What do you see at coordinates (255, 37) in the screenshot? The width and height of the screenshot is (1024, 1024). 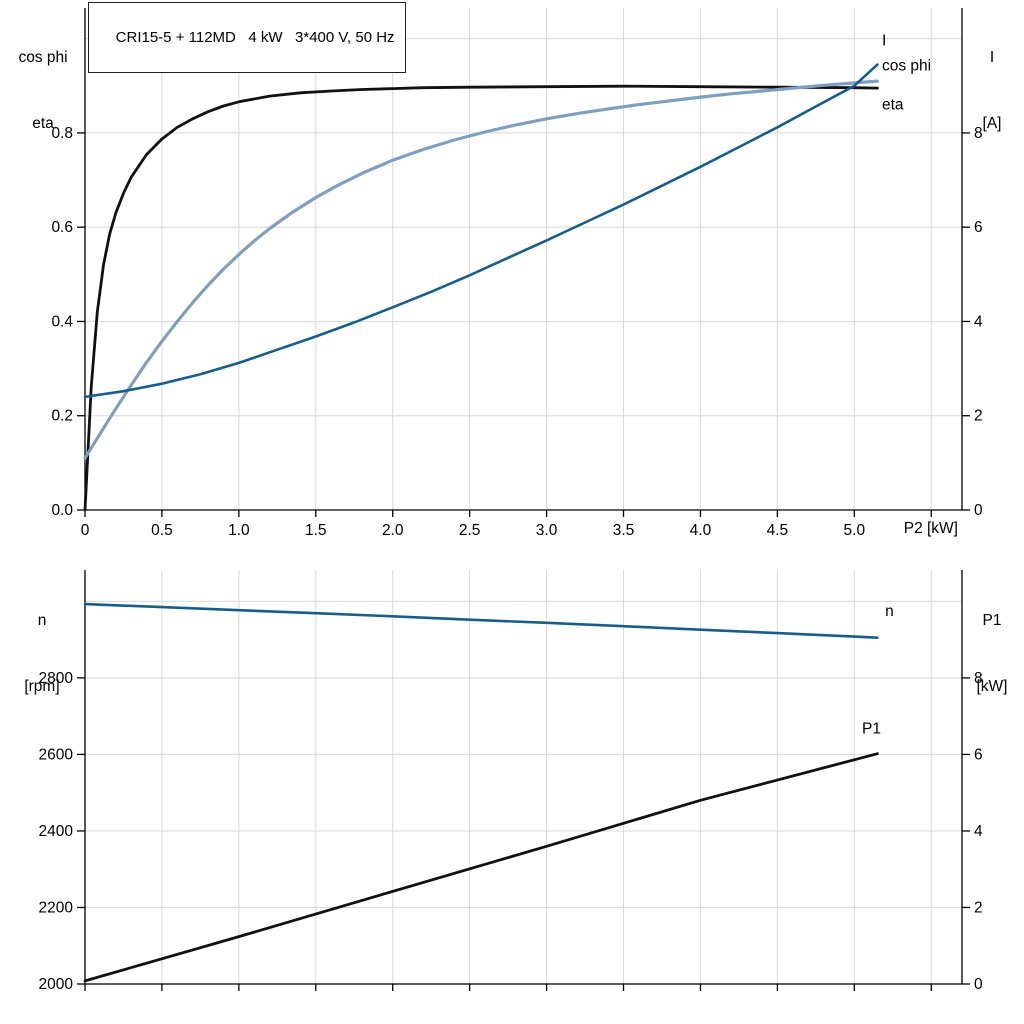 I see `chart-title: CRI15-5 + 112MD 4 kW 3*400 V, 50 Hz` at bounding box center [255, 37].